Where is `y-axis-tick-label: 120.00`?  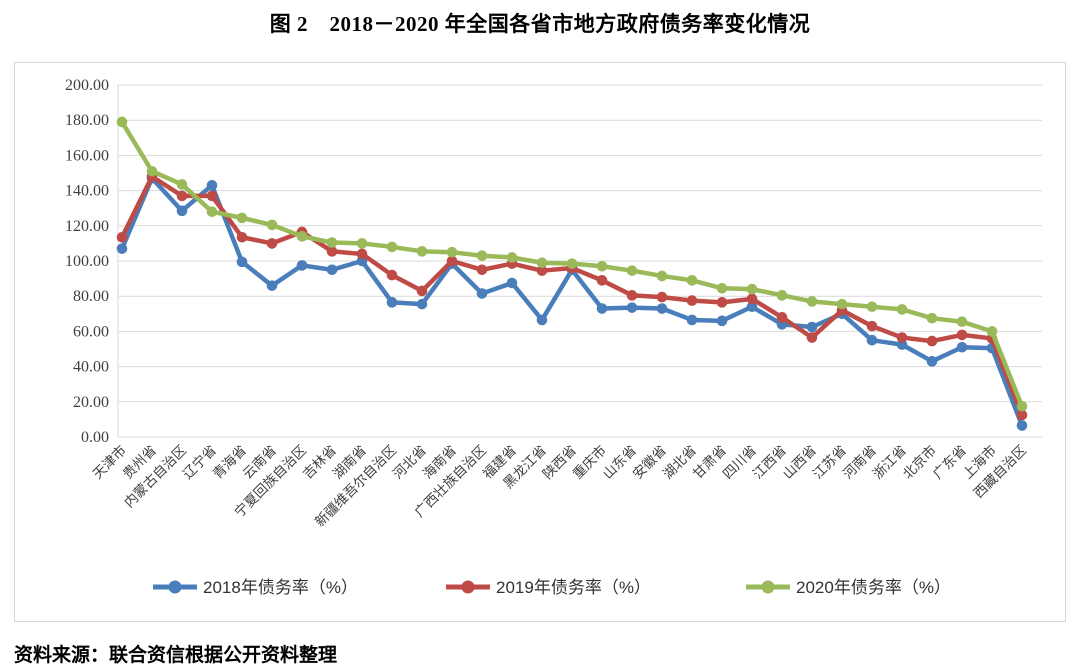
y-axis-tick-label: 120.00 is located at coordinates (87, 226).